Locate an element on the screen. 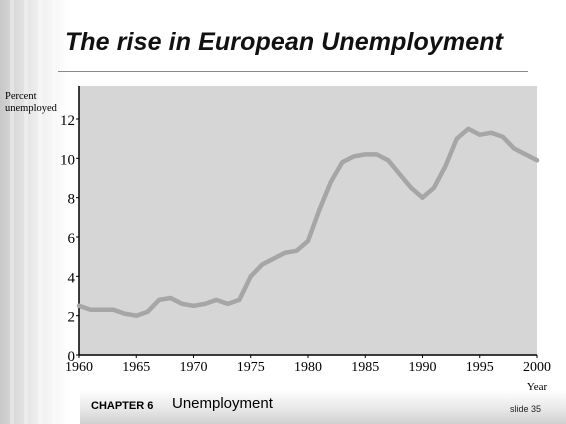 The image size is (566, 424). y-tick-label: 0 is located at coordinates (72, 357).